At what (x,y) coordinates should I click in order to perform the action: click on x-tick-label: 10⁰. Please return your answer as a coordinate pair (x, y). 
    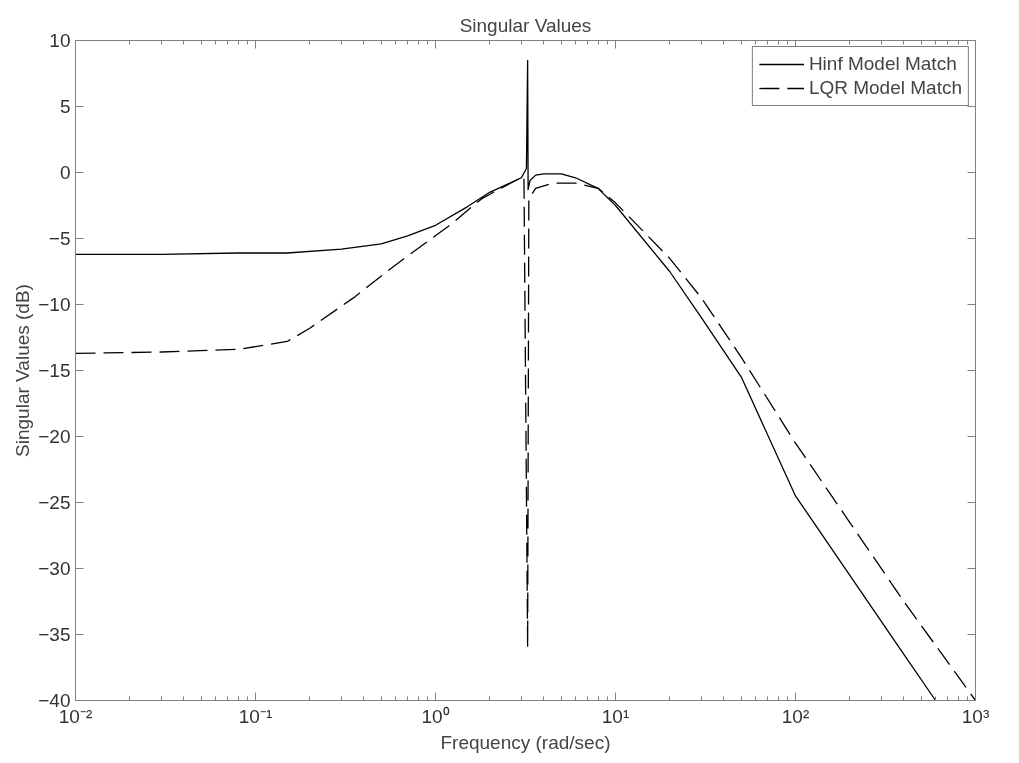
    Looking at the image, I should click on (435, 716).